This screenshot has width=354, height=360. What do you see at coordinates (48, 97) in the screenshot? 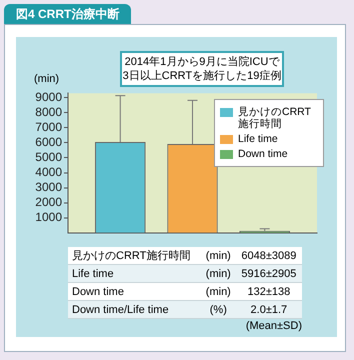
I see `y-tick-label: 9000` at bounding box center [48, 97].